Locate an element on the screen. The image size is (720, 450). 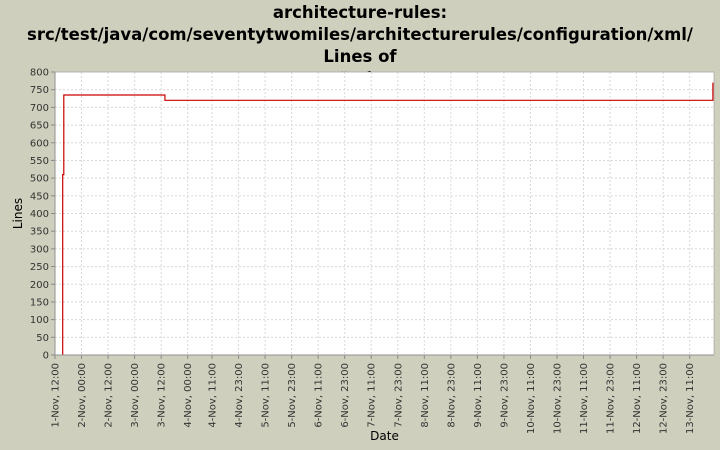
y-tick-label: 50 is located at coordinates (42, 338).